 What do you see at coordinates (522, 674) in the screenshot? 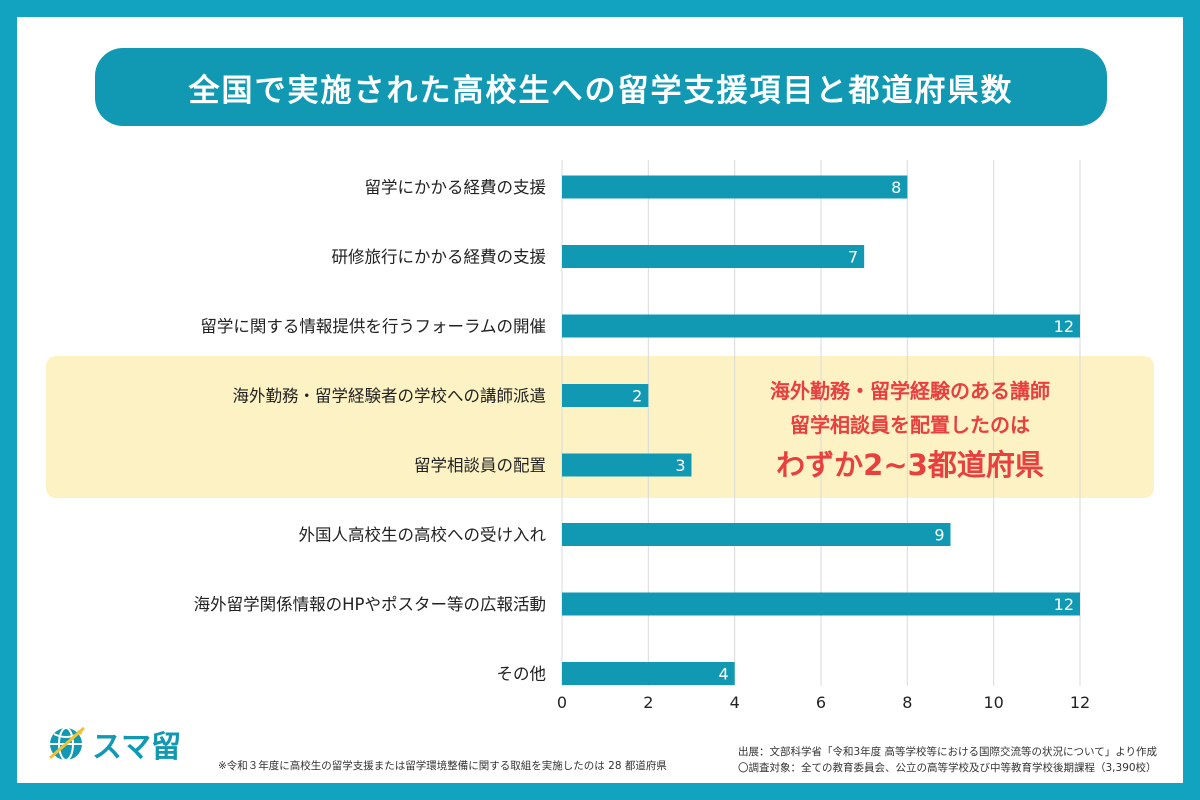
I see `category-label-7: その他` at bounding box center [522, 674].